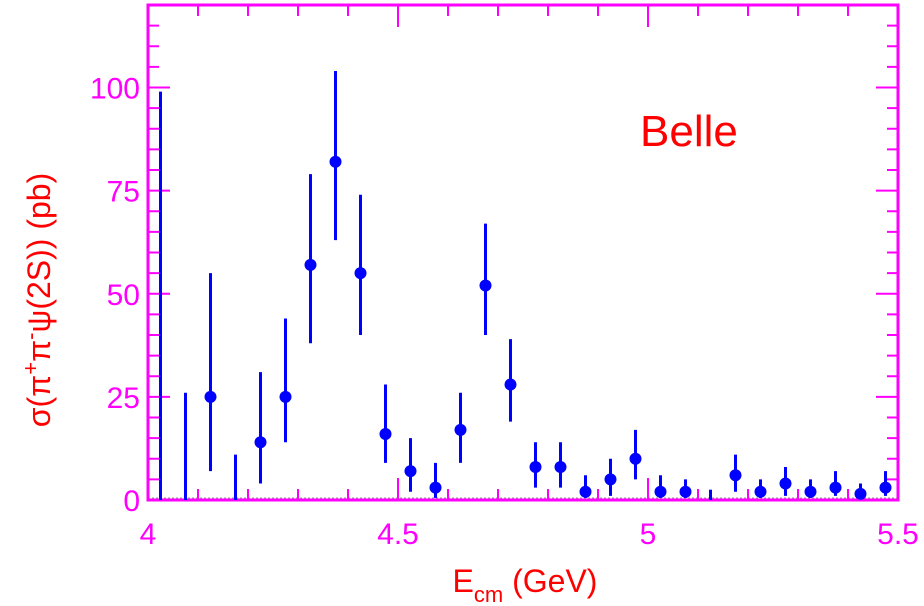  I want to click on x-tick-labels: 4 4.5 5 5.5, so click(529, 534).